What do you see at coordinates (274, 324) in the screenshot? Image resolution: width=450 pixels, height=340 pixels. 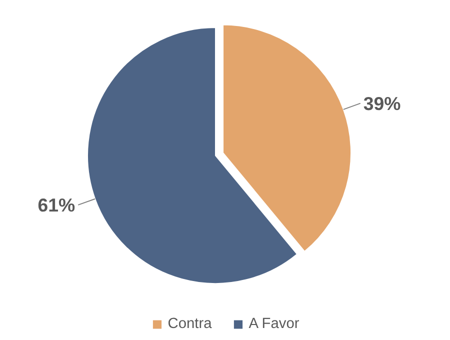 I see `legend-label: A Favor` at bounding box center [274, 324].